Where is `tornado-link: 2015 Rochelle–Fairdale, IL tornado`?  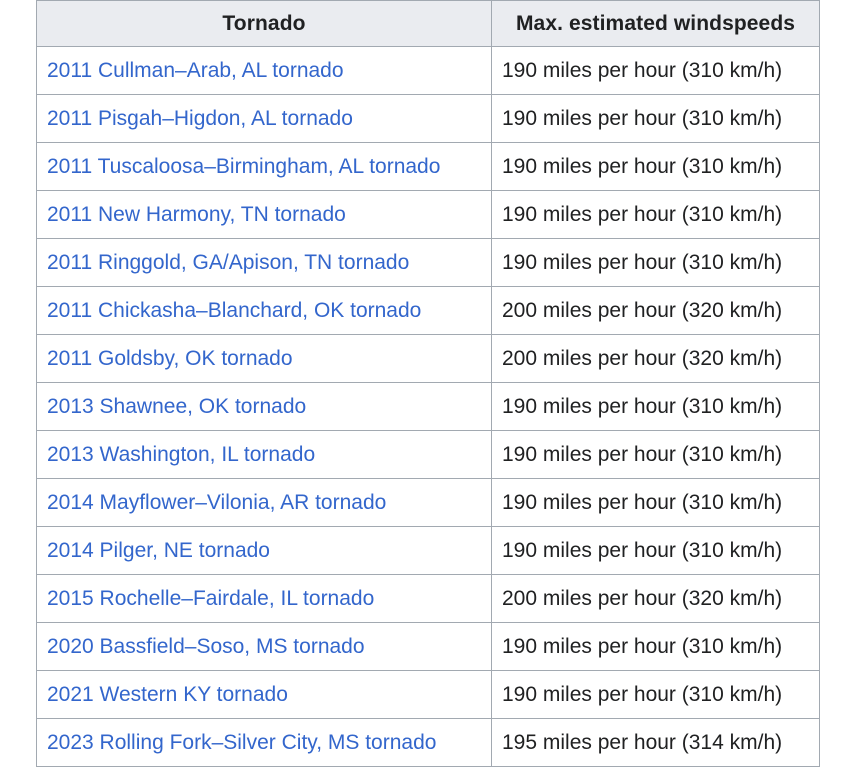 tornado-link: 2015 Rochelle–Fairdale, IL tornado is located at coordinates (211, 598).